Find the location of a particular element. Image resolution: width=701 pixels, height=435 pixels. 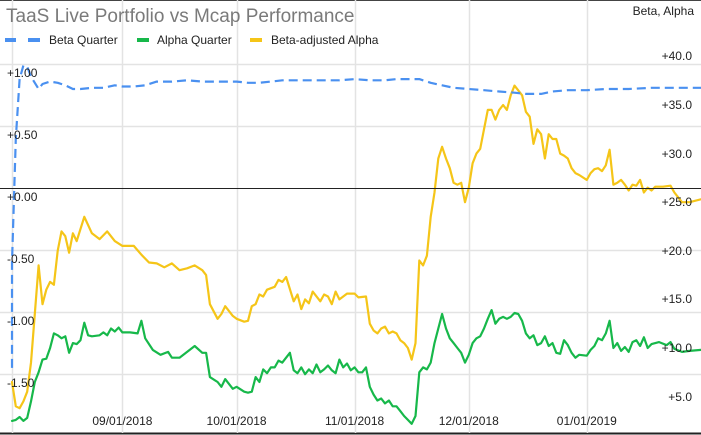

legend-item-alpha-quarter: Alpha Quarter is located at coordinates (184, 40).